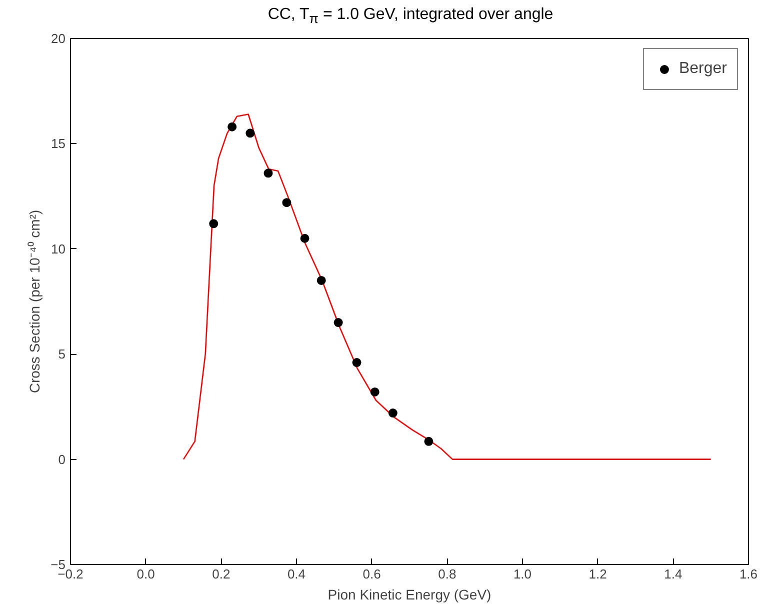  I want to click on y-tick-label: 10, so click(58, 248).